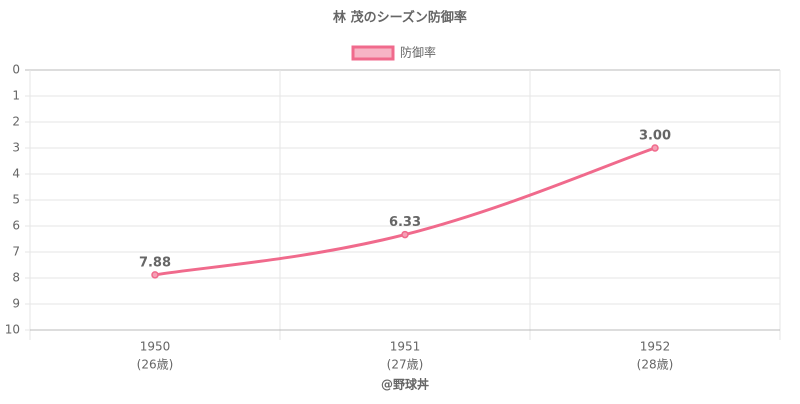 The image size is (800, 404). What do you see at coordinates (155, 347) in the screenshot?
I see `x-tick-label: 1950` at bounding box center [155, 347].